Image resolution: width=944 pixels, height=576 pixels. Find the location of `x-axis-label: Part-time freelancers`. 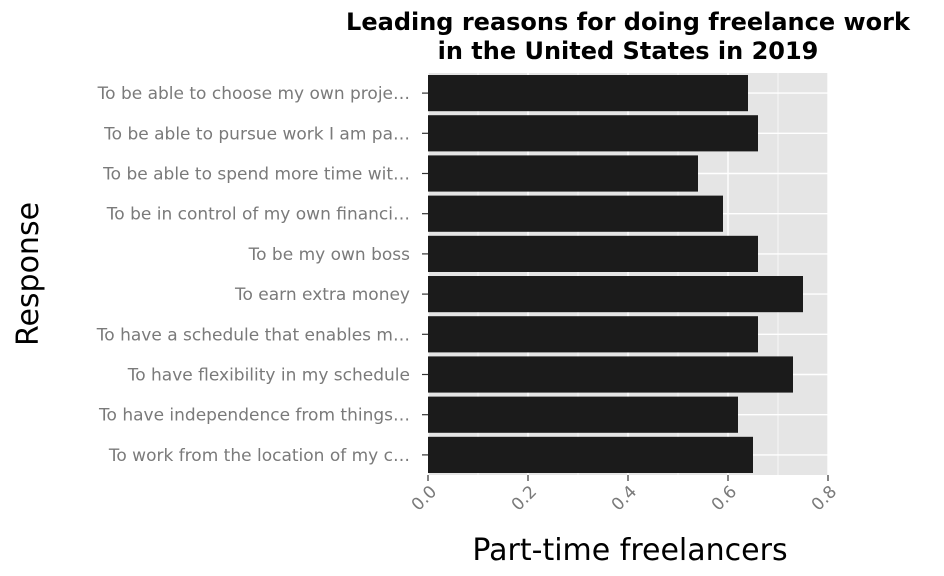

x-axis-label: Part-time freelancers is located at coordinates (629, 550).